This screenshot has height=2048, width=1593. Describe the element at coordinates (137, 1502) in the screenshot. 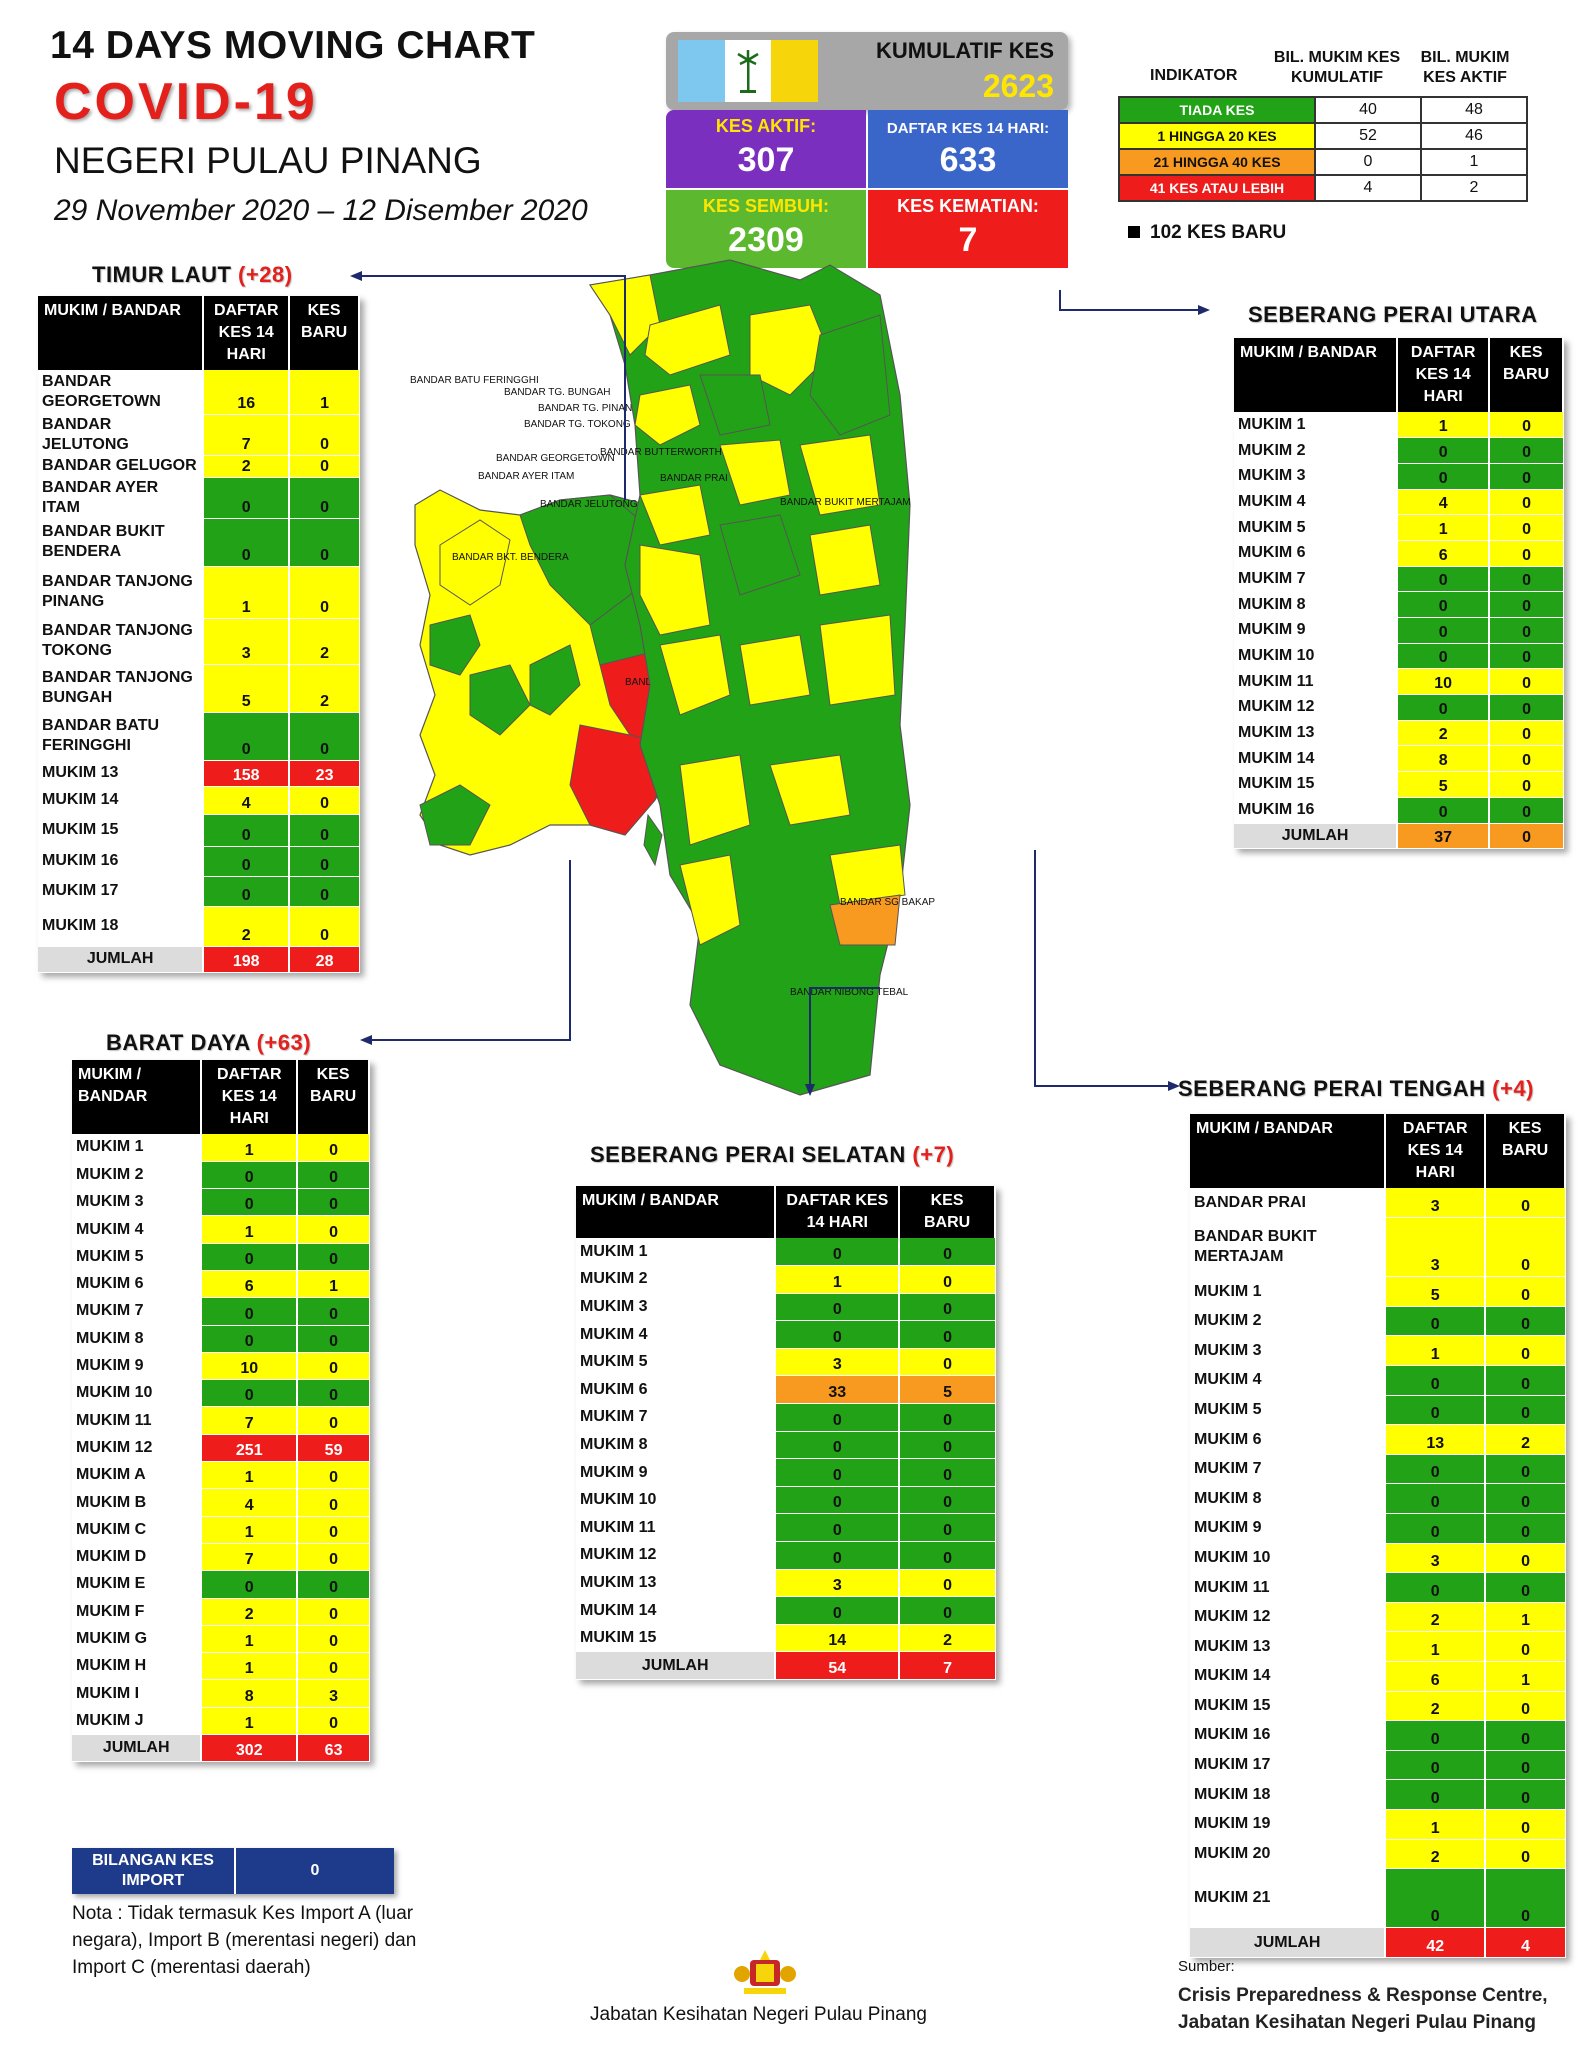

I see `row-name: MUKIM B` at that location.